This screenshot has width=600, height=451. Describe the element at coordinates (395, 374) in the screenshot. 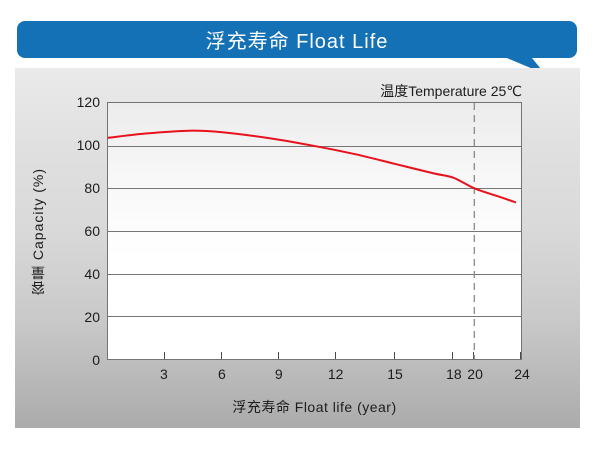

I see `x-tick-label-15: 15` at that location.